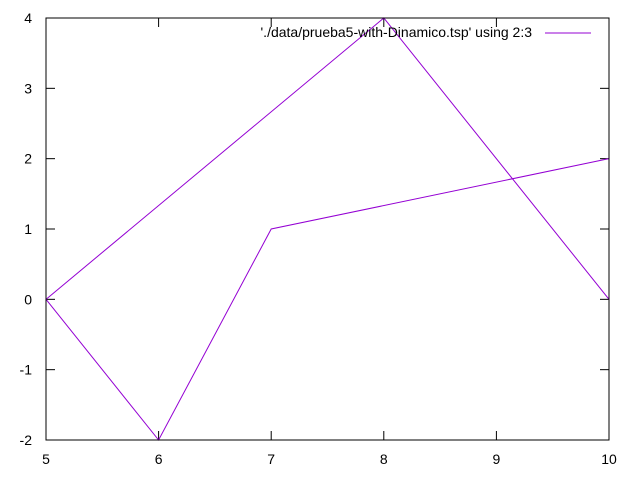 The width and height of the screenshot is (640, 480). What do you see at coordinates (609, 459) in the screenshot?
I see `x-tick-label: 10` at bounding box center [609, 459].